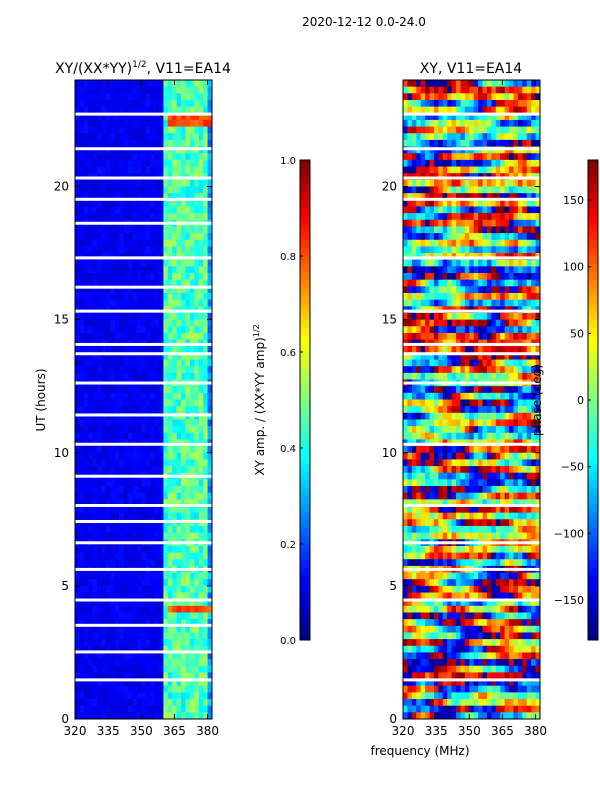 Image resolution: width=600 pixels, height=800 pixels. Describe the element at coordinates (143, 521) in the screenshot. I see `data-gap-band` at that location.